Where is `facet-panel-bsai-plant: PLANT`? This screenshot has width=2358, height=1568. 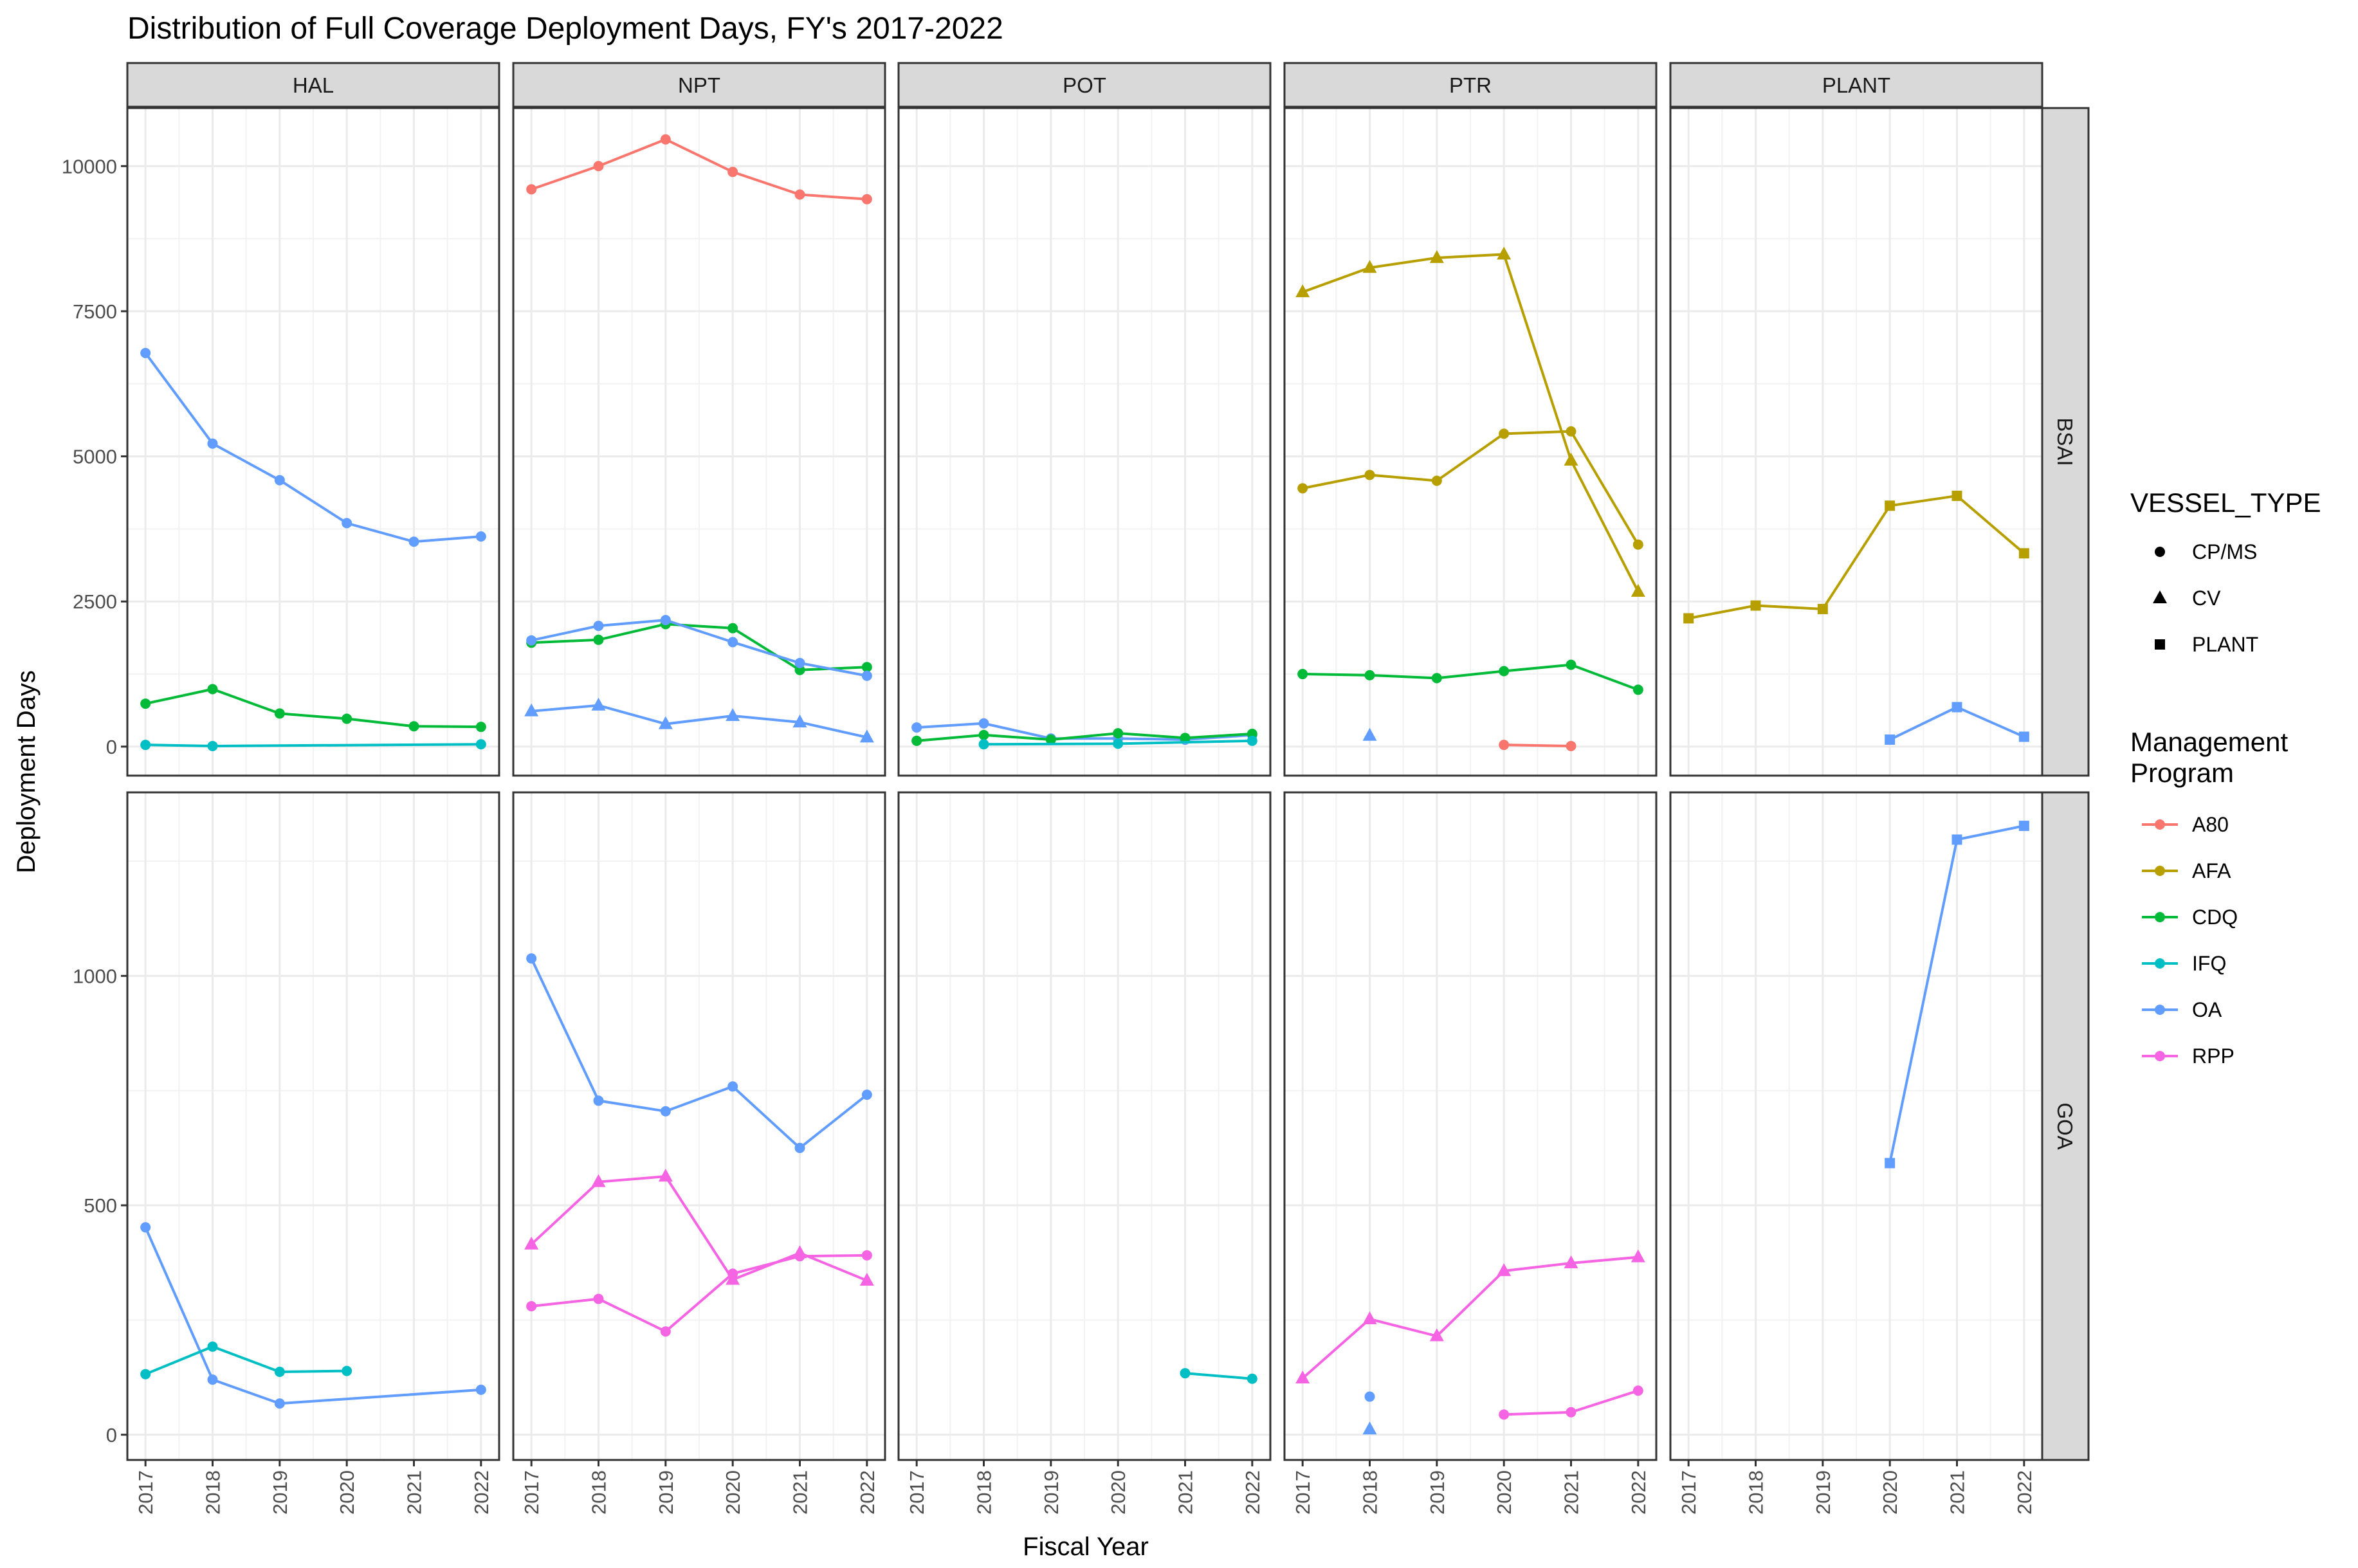
facet-panel-bsai-plant: PLANT is located at coordinates (1856, 419).